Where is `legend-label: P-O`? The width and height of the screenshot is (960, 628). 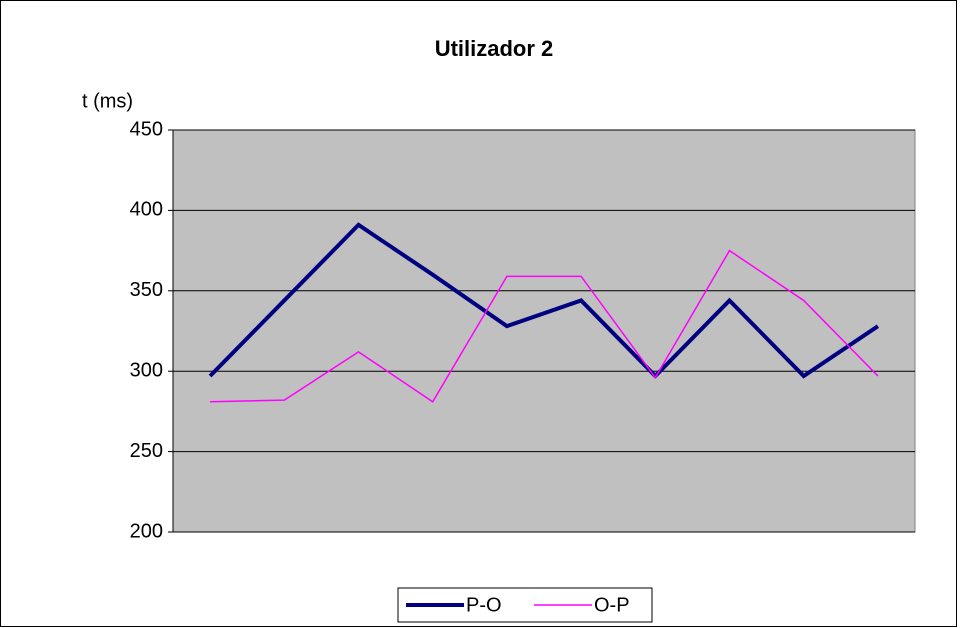 legend-label: P-O is located at coordinates (484, 605).